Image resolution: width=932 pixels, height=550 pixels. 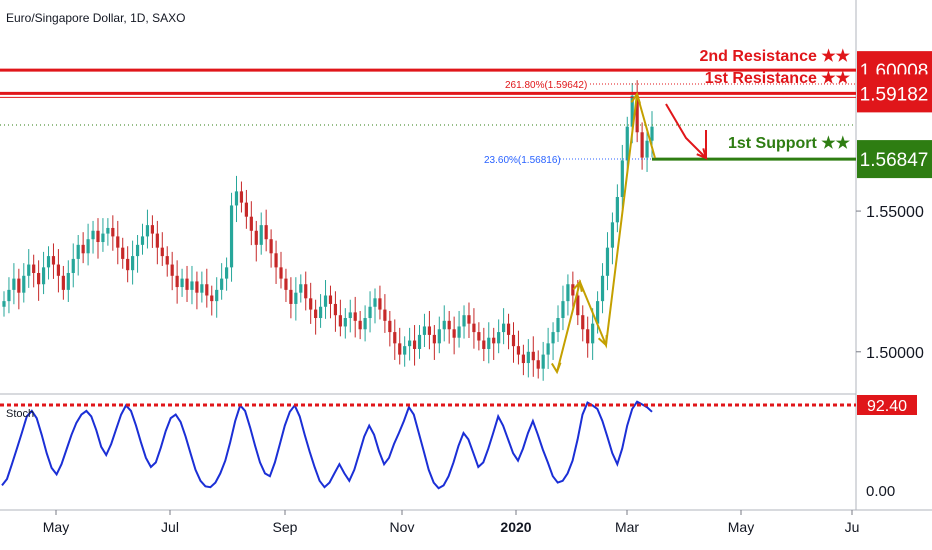 I want to click on time-tick-label: May, so click(x=741, y=527).